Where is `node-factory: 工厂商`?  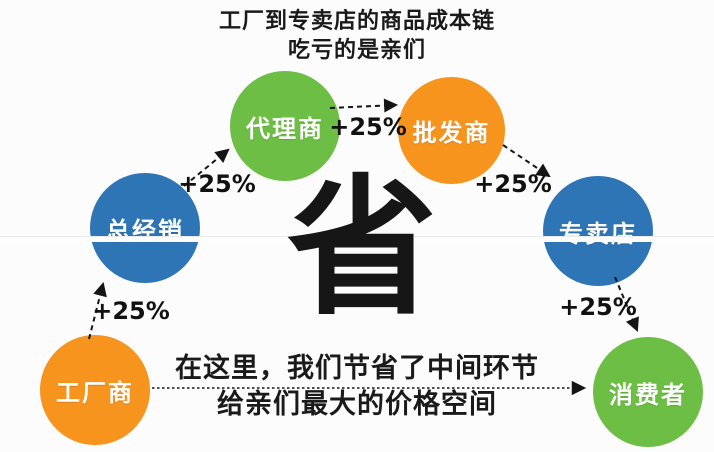 node-factory: 工厂商 is located at coordinates (95, 390).